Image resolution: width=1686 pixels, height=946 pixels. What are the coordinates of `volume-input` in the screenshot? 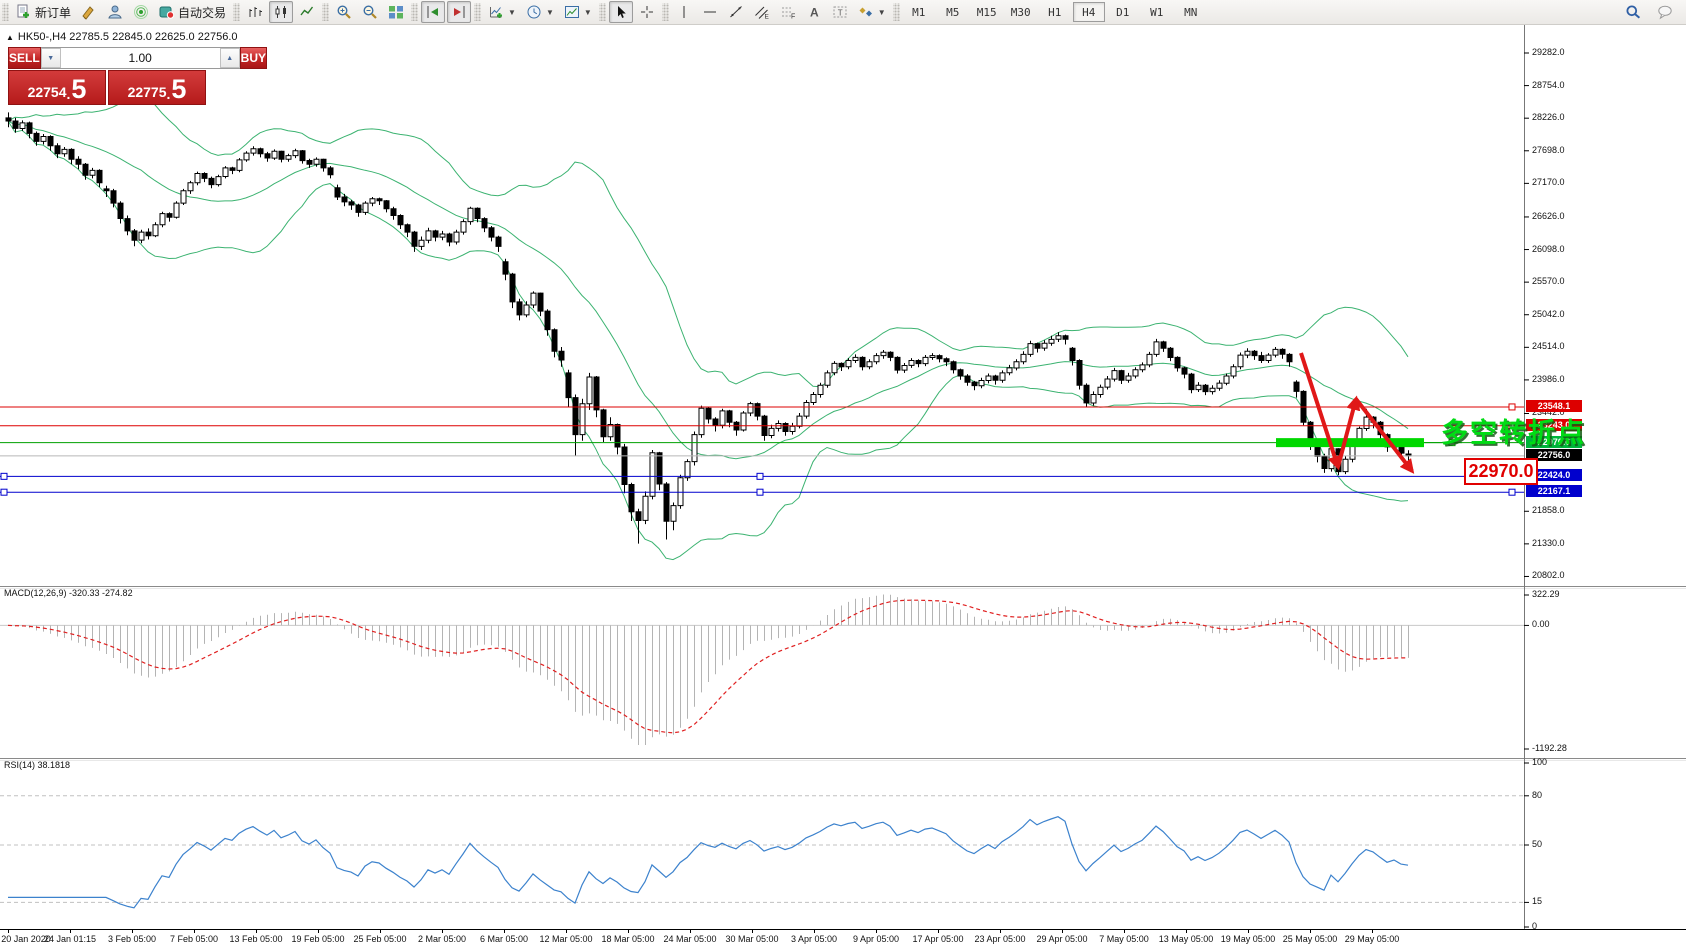 It's located at (140, 58).